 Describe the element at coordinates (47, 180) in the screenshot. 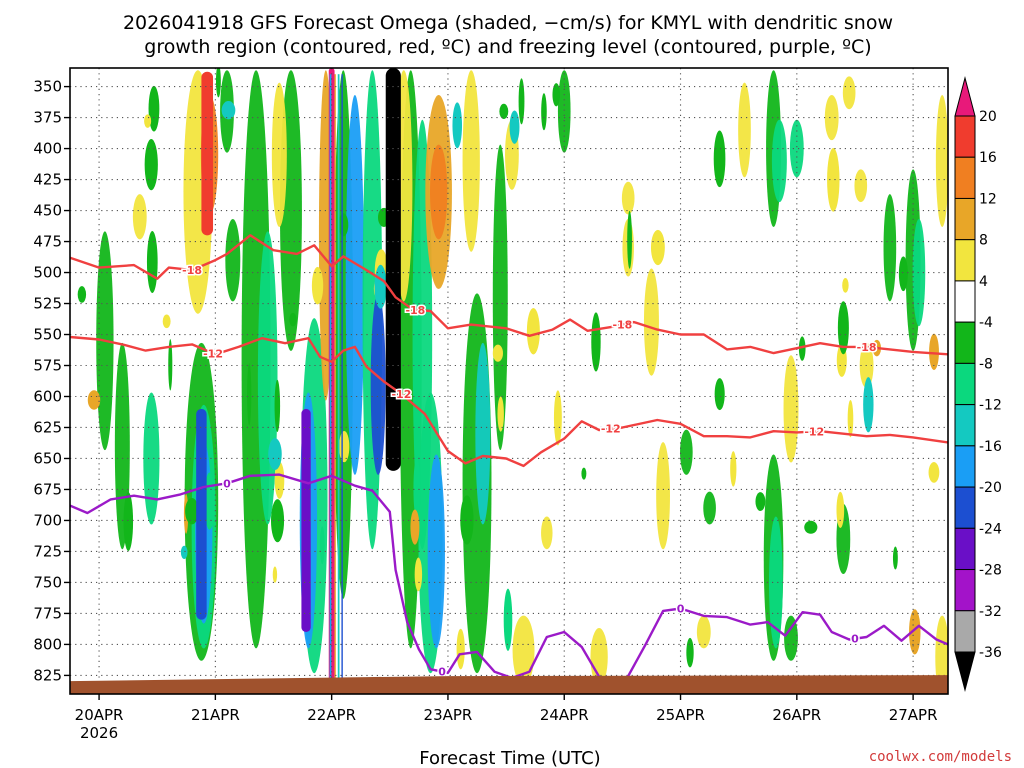

I see `y-tick-label-3: 425` at that location.